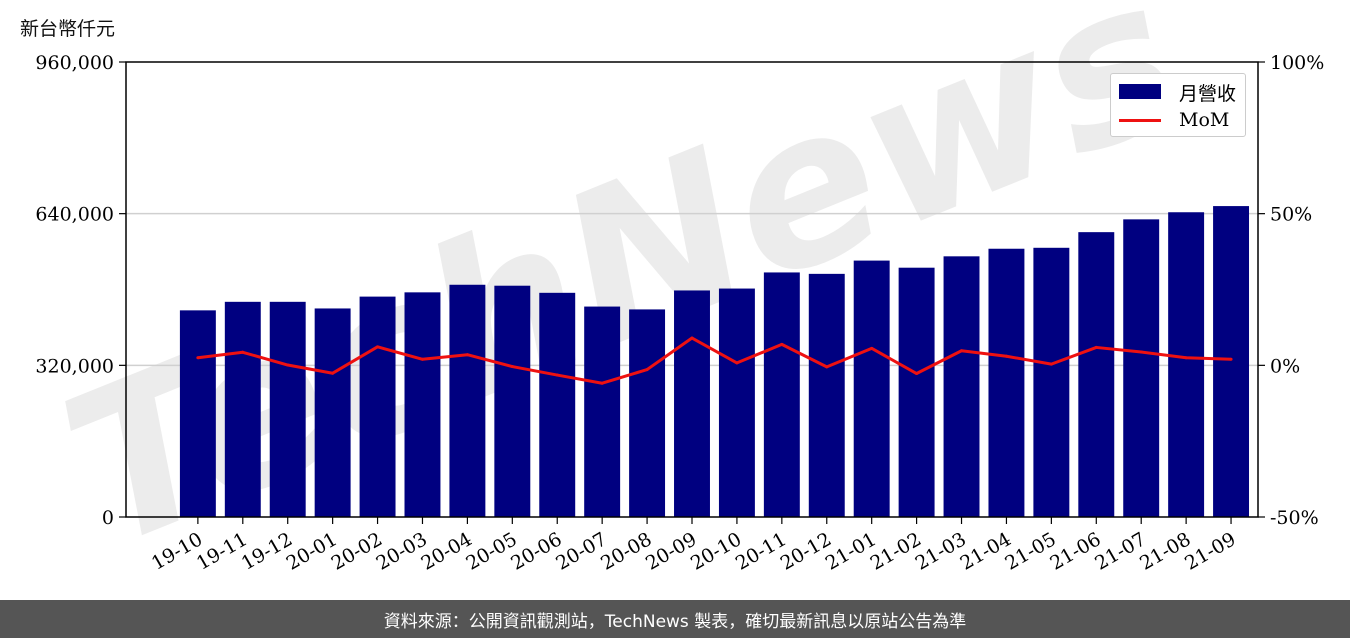 Image resolution: width=1350 pixels, height=638 pixels. What do you see at coordinates (1204, 120) in the screenshot?
I see `legend-label-mom: MoM` at bounding box center [1204, 120].